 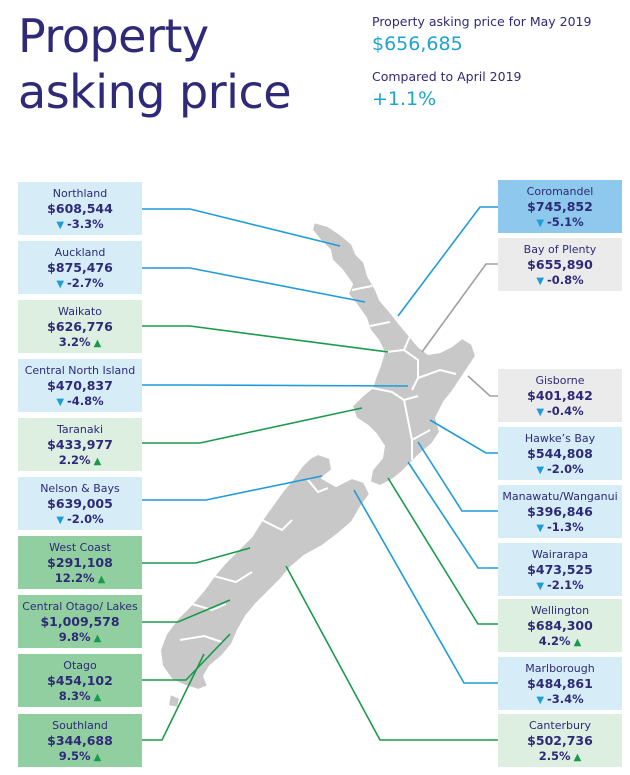 I want to click on region-card-hawkes-bay: Hawke’s Bay $544,808 ▼ -2.0%, so click(x=560, y=453).